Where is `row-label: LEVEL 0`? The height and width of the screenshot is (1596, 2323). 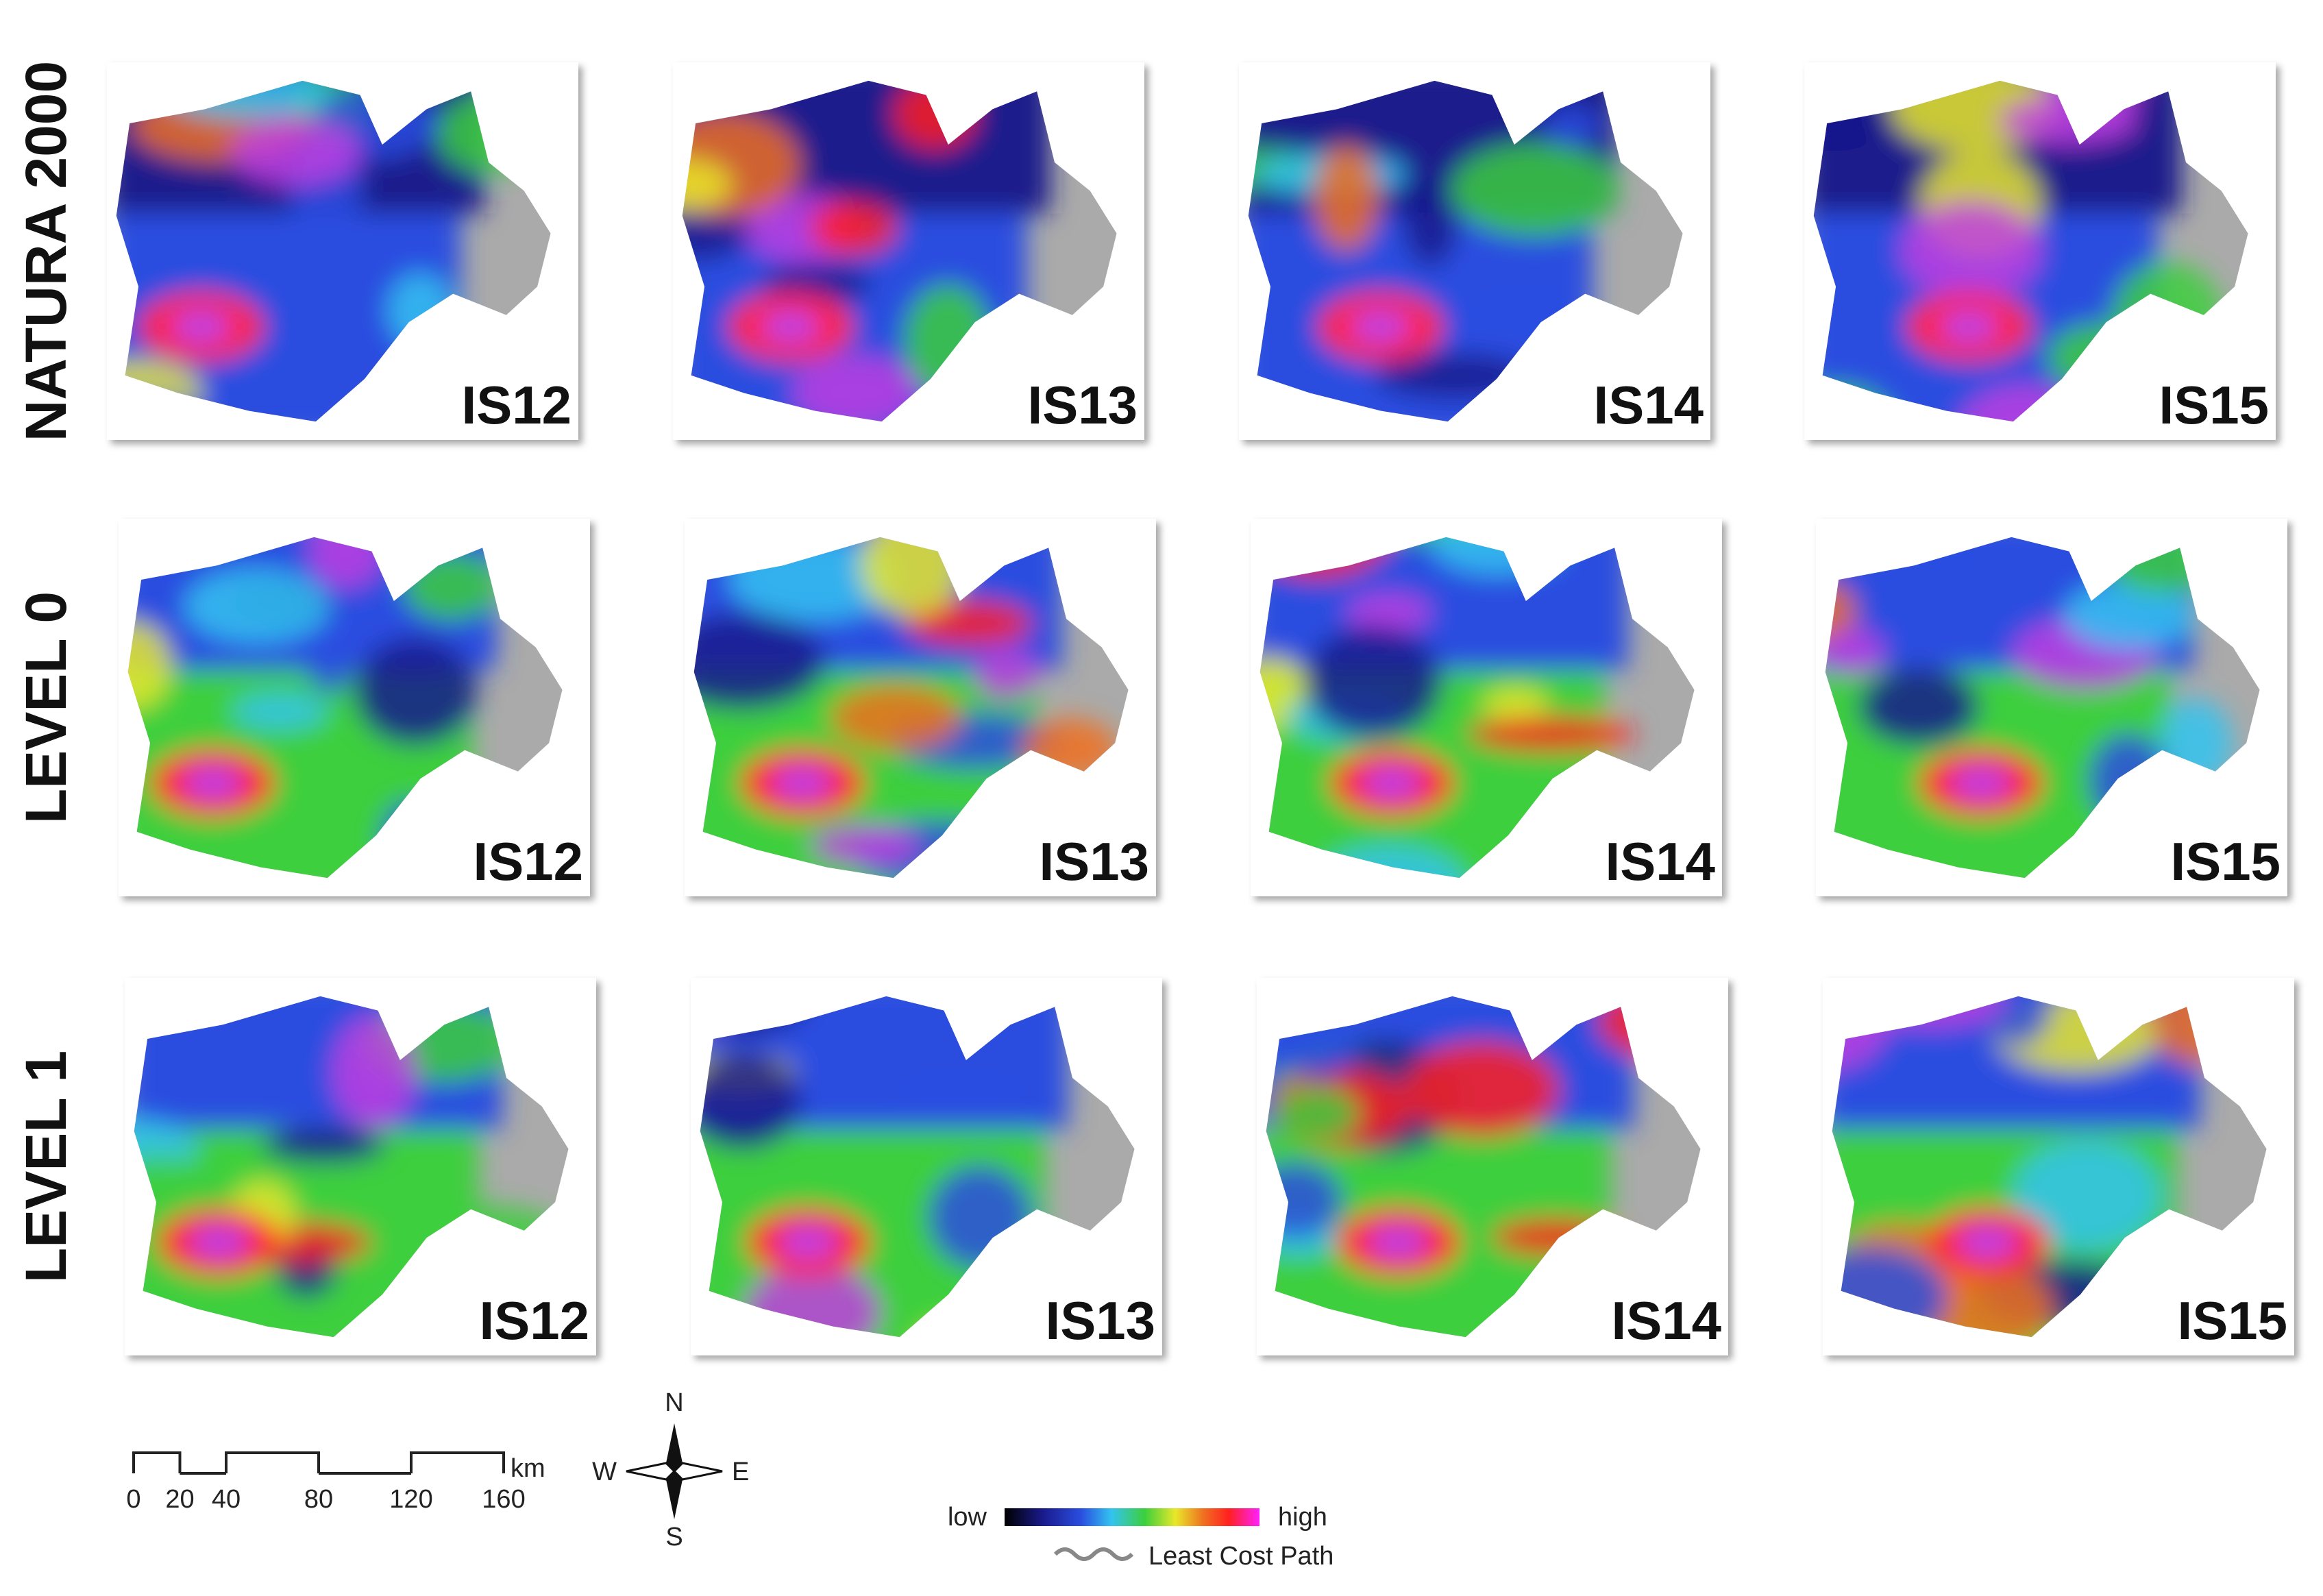 row-label: LEVEL 0 is located at coordinates (46, 707).